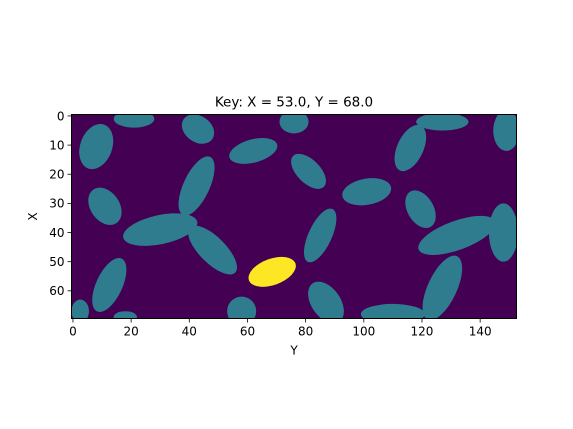  What do you see at coordinates (56, 145) in the screenshot?
I see `y-tick-label: 10` at bounding box center [56, 145].